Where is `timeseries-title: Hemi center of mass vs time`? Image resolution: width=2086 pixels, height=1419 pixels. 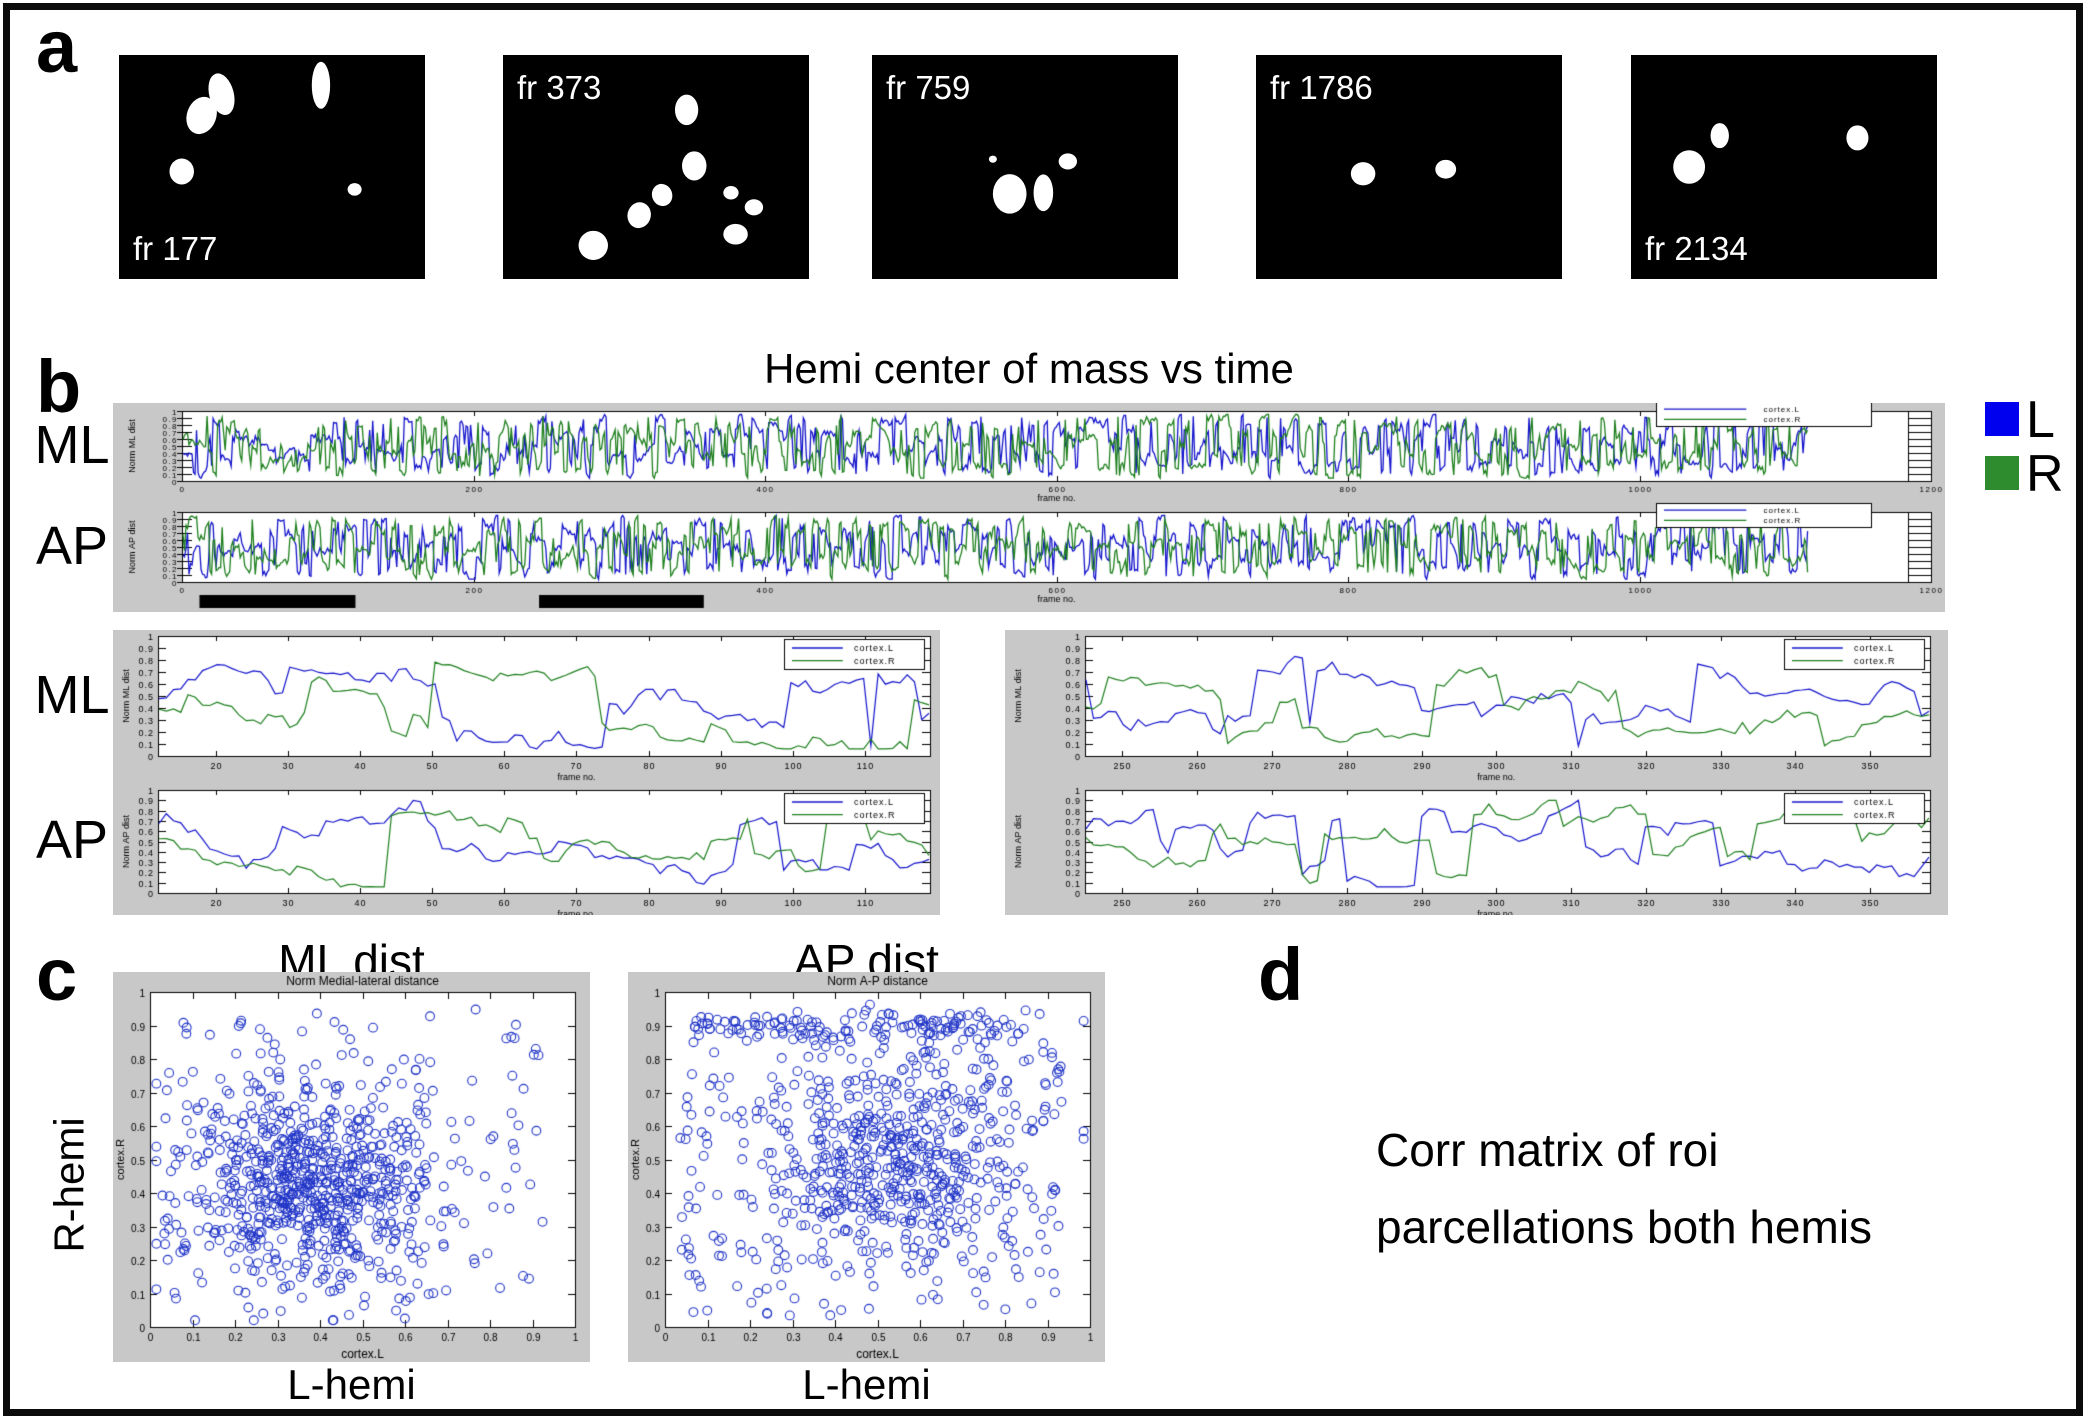 timeseries-title: Hemi center of mass vs time is located at coordinates (1029, 368).